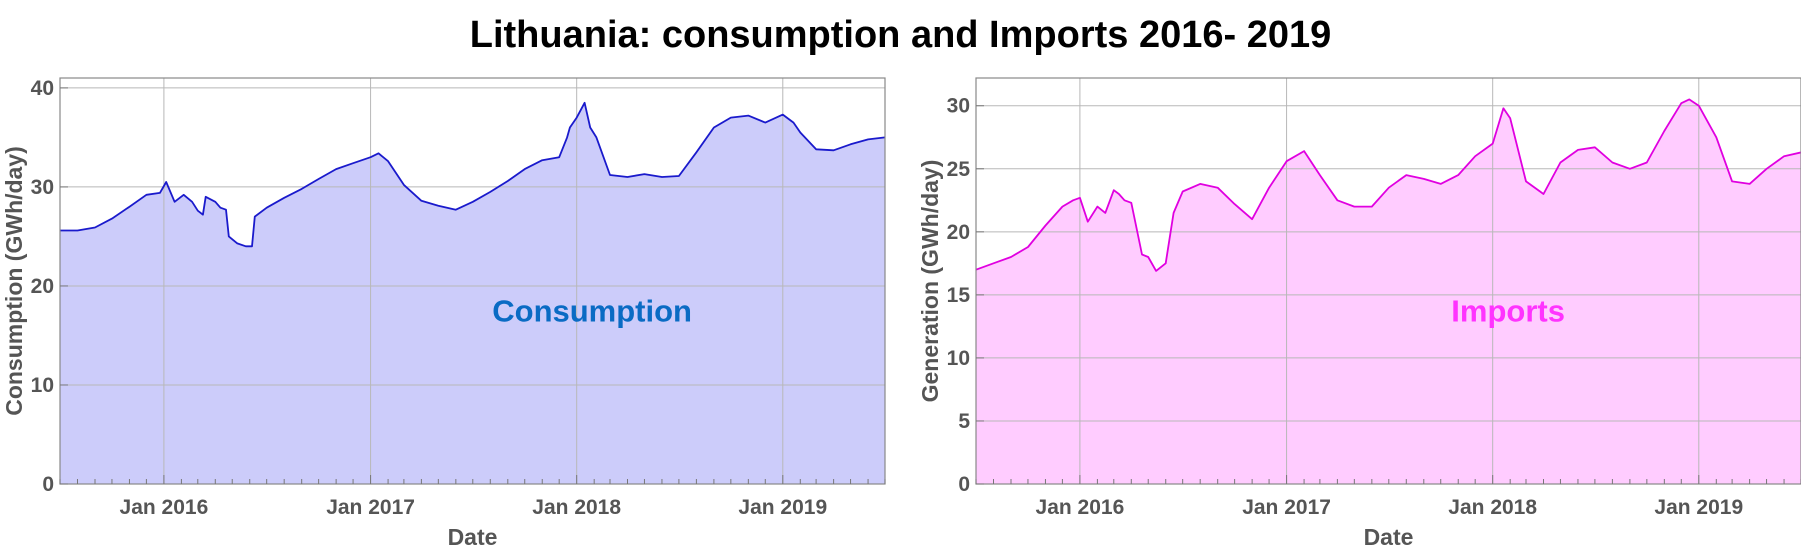 The image size is (1801, 554). What do you see at coordinates (959, 169) in the screenshot?
I see `y-tick-label: 25` at bounding box center [959, 169].